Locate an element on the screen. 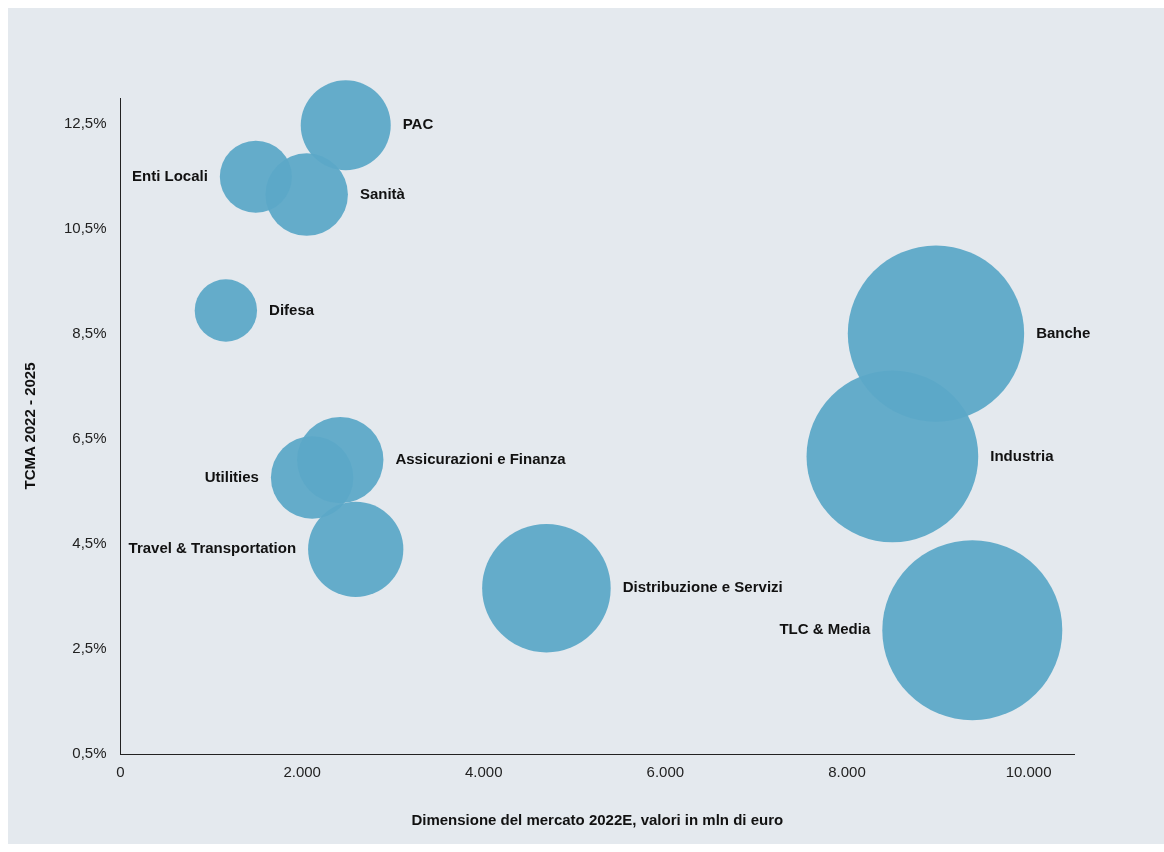 This screenshot has width=1164, height=852. y-tick-label: 8,5% is located at coordinates (89, 333).